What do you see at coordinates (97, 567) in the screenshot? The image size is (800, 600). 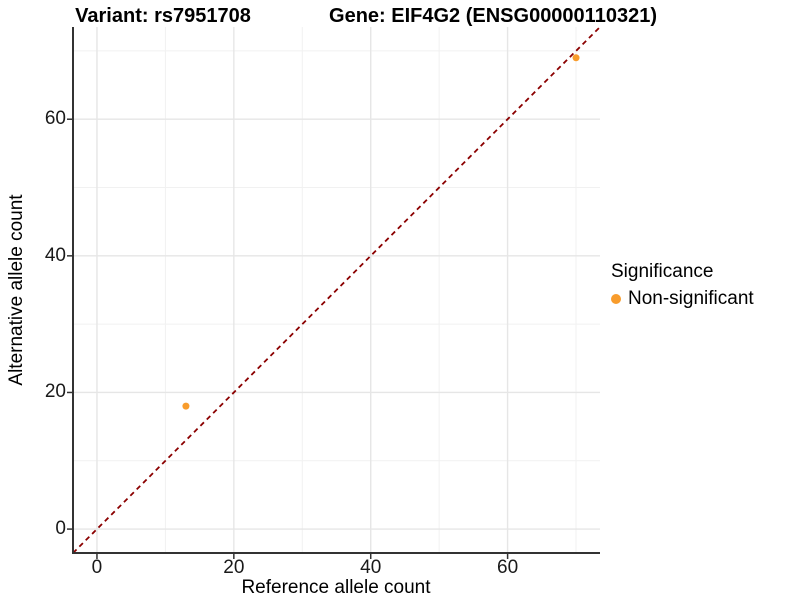 I see `x-tick-label: 0` at bounding box center [97, 567].